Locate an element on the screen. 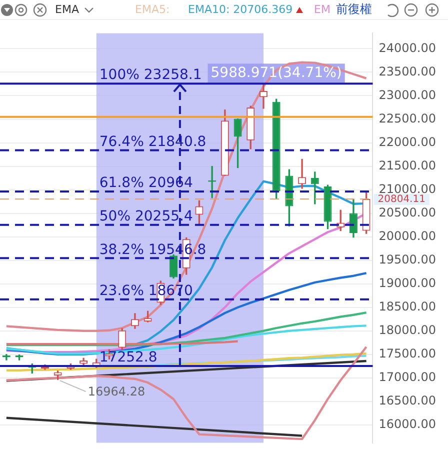  text: EMA5: is located at coordinates (152, 9).